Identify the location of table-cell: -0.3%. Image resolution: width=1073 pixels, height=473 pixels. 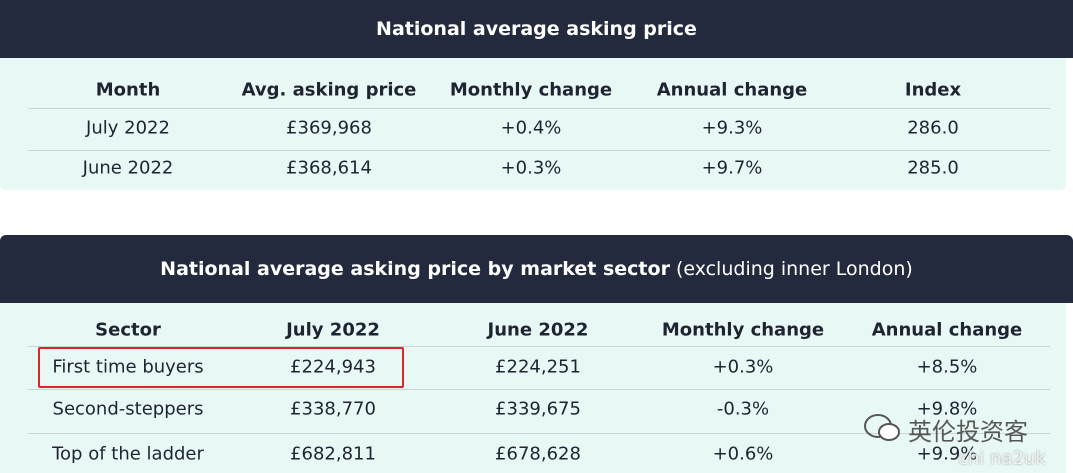
(743, 409).